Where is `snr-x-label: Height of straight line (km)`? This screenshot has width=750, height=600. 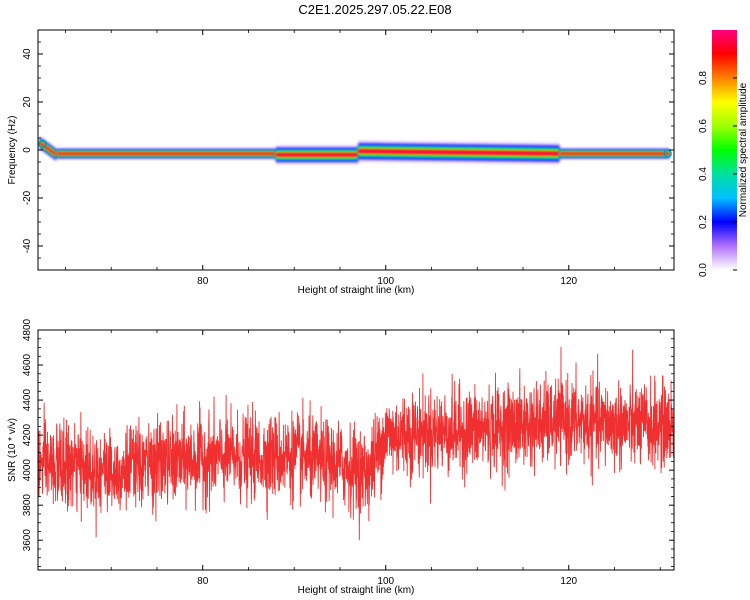 snr-x-label: Height of straight line (km) is located at coordinates (356, 590).